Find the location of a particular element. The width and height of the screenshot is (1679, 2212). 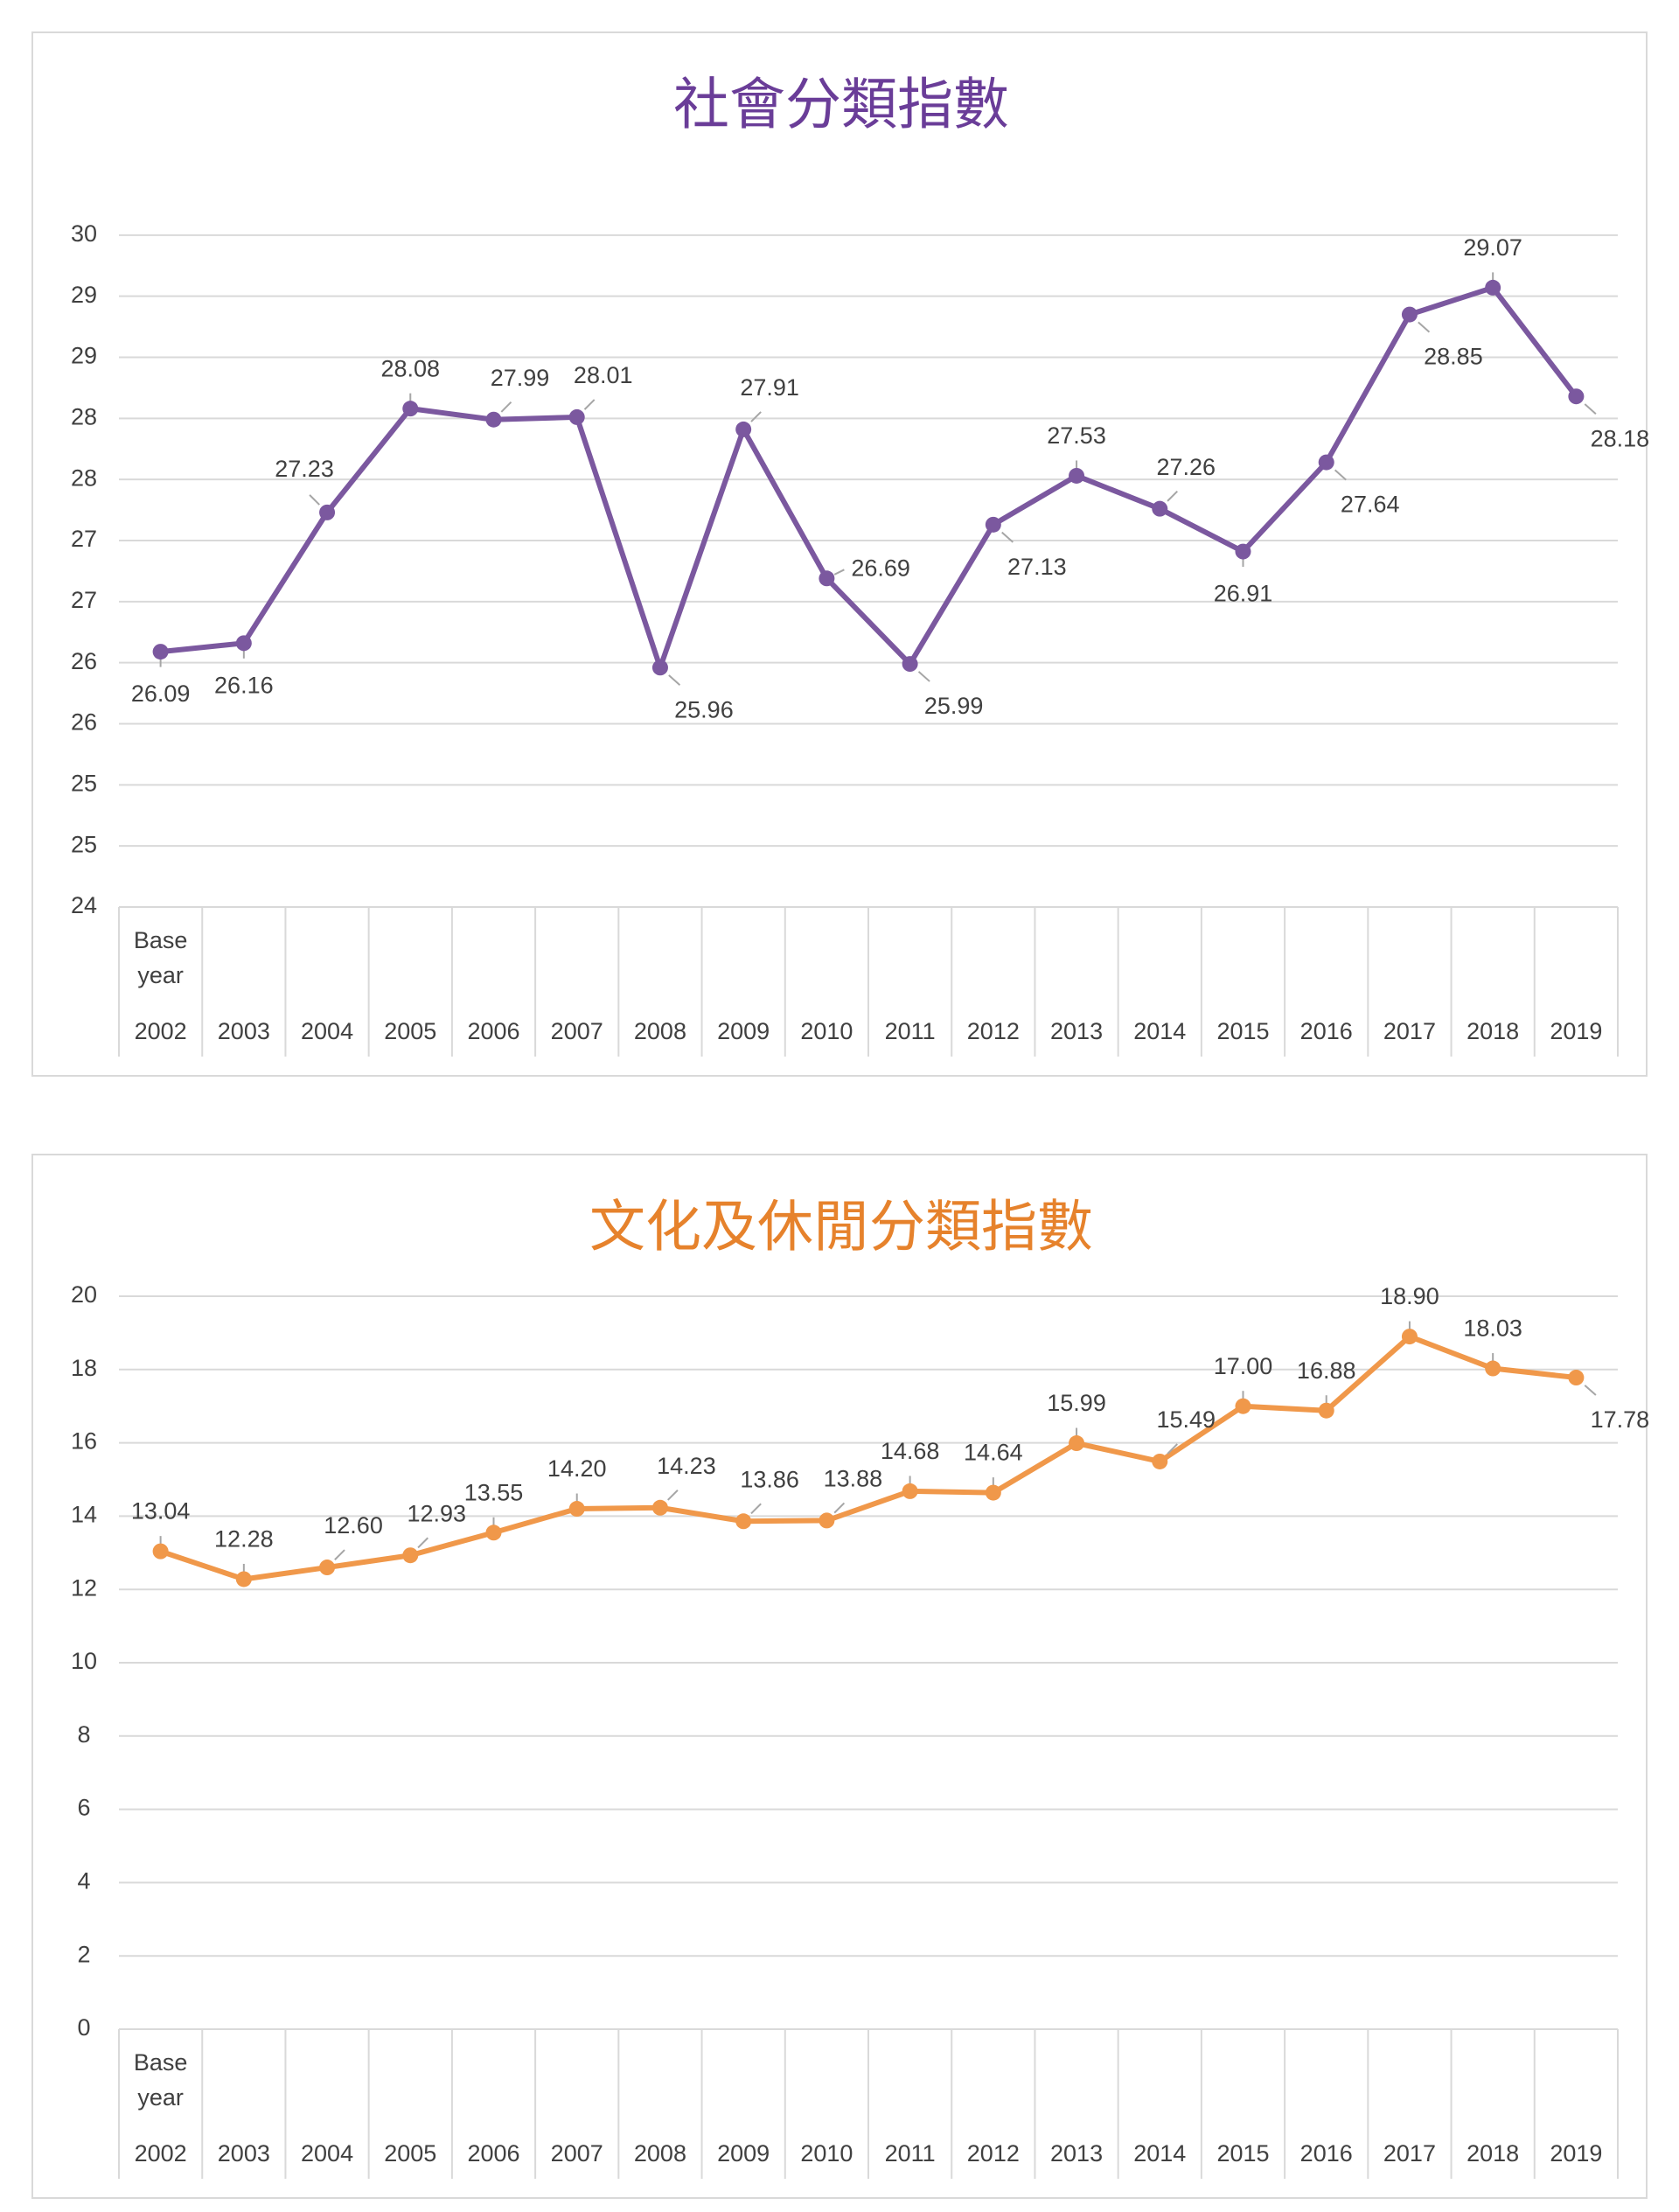

y-tick-label: 8 is located at coordinates (84, 1734).